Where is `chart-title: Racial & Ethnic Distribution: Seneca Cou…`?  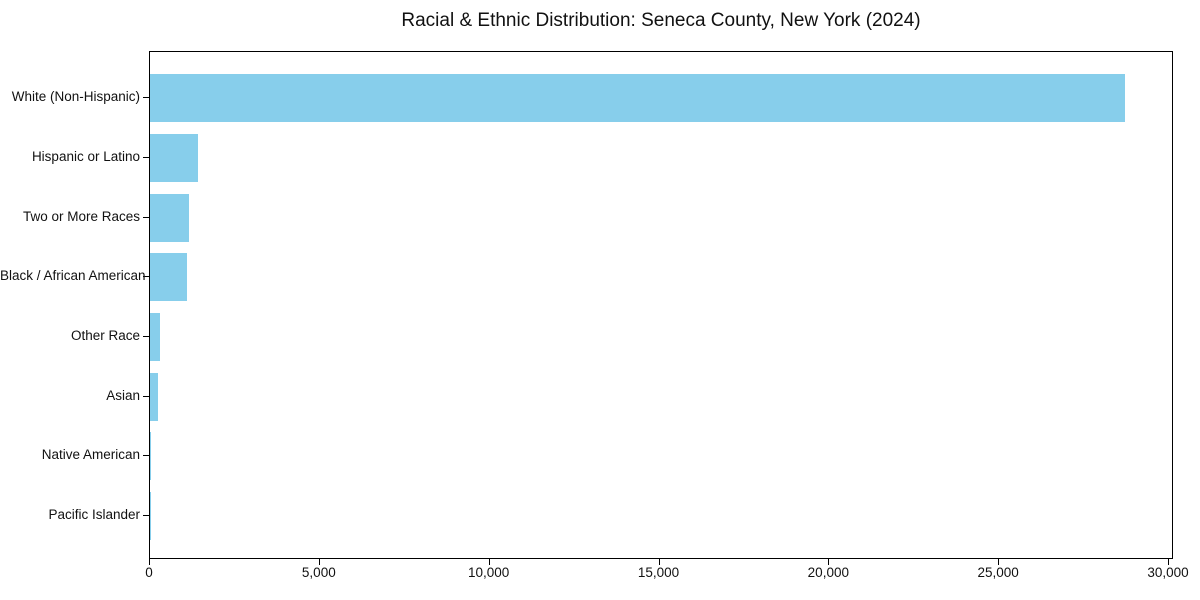
chart-title: Racial & Ethnic Distribution: Seneca Cou… is located at coordinates (661, 20).